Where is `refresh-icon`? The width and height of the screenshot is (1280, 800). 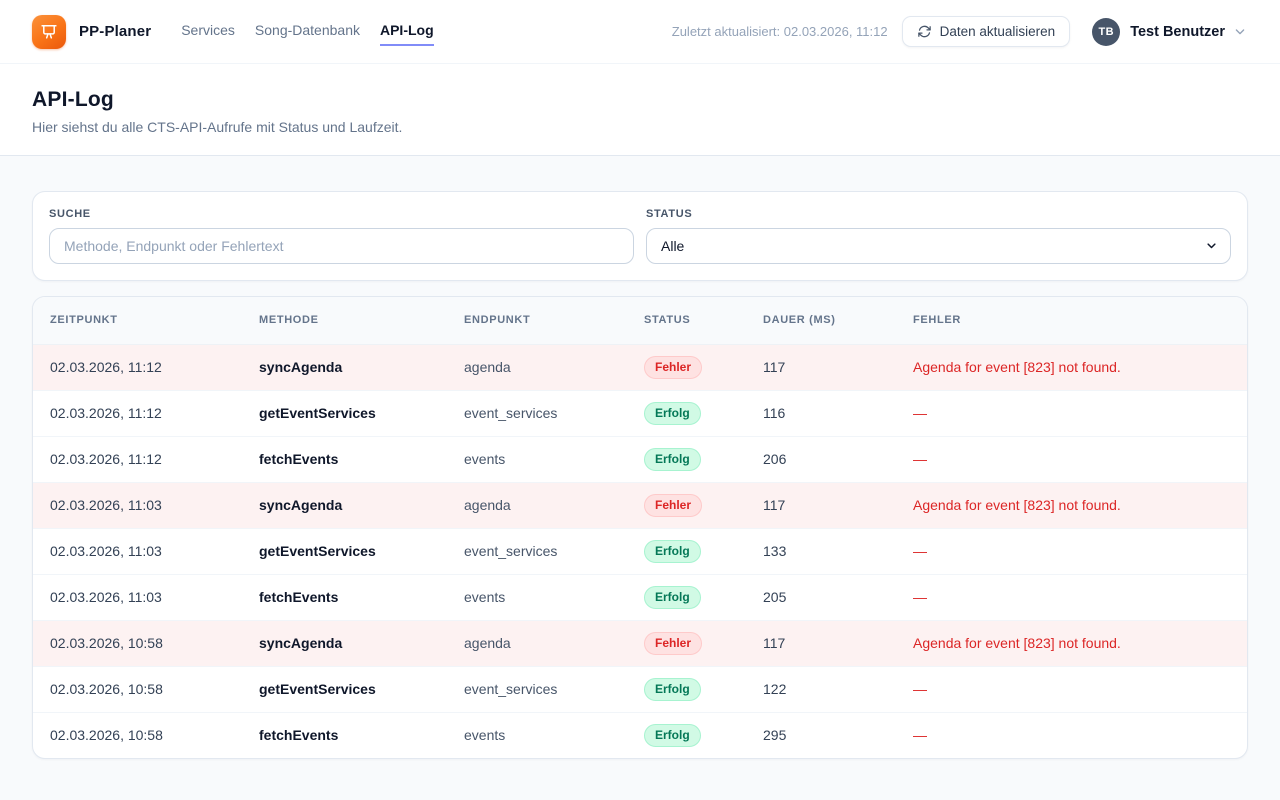
refresh-icon is located at coordinates (924, 31).